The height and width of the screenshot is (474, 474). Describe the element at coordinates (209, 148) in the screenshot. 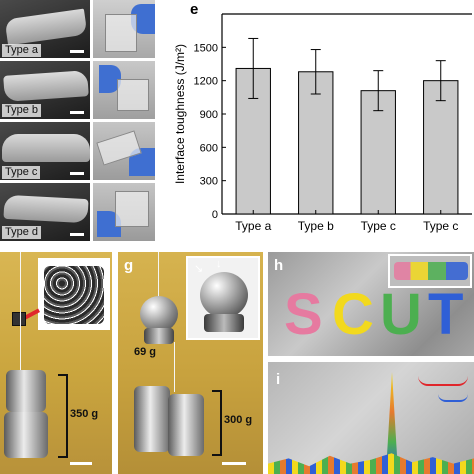

I see `y-tick-label: 600` at that location.